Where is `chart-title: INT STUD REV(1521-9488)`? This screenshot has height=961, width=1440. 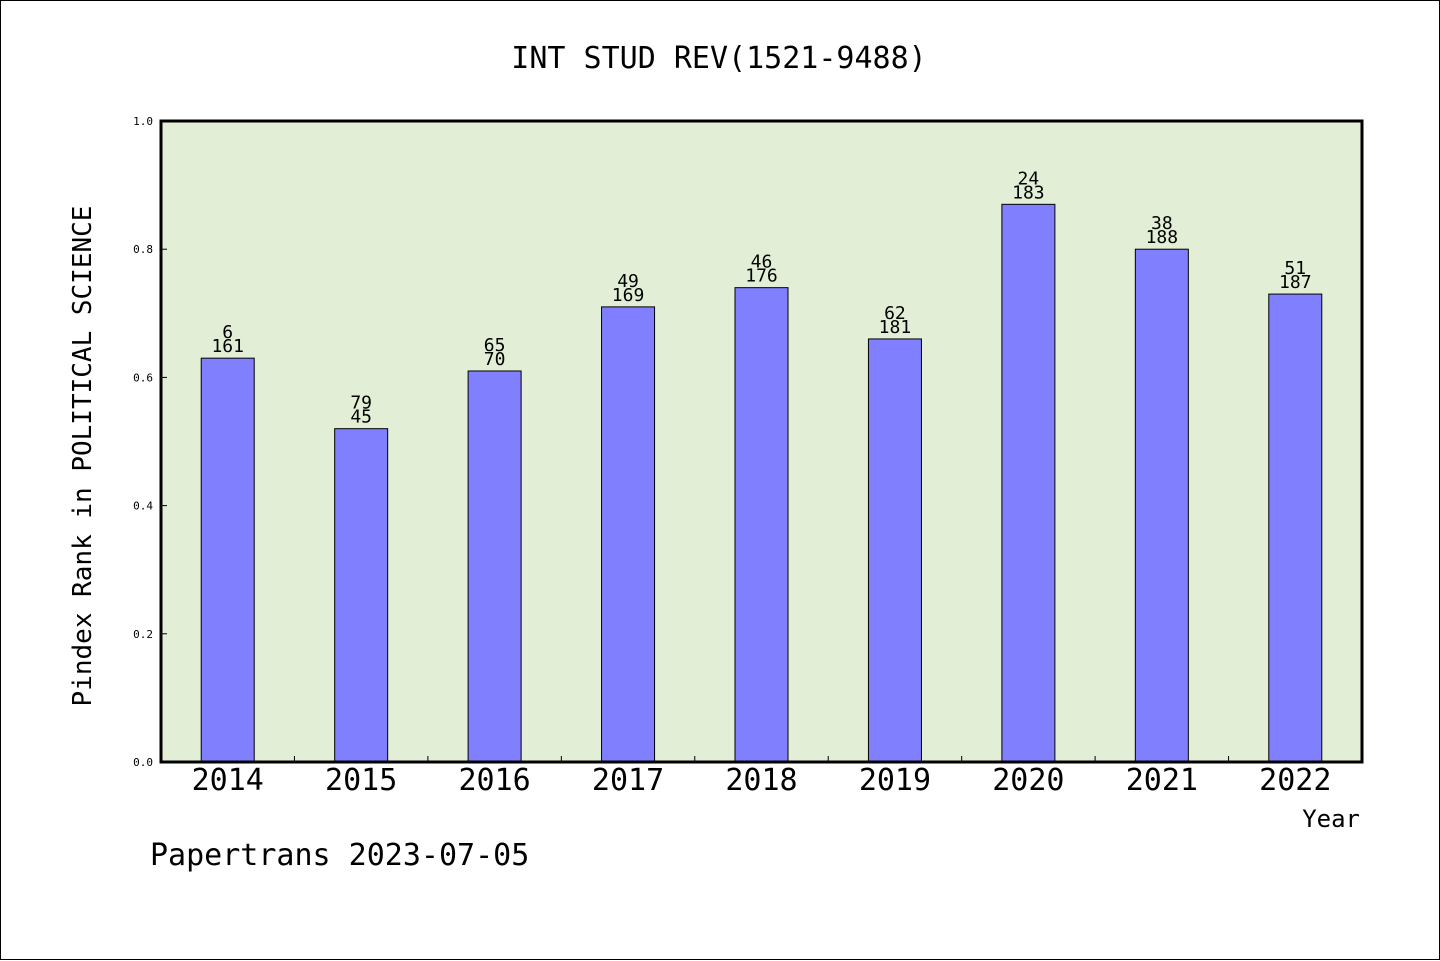
chart-title: INT STUD REV(1521-9488) is located at coordinates (718, 58).